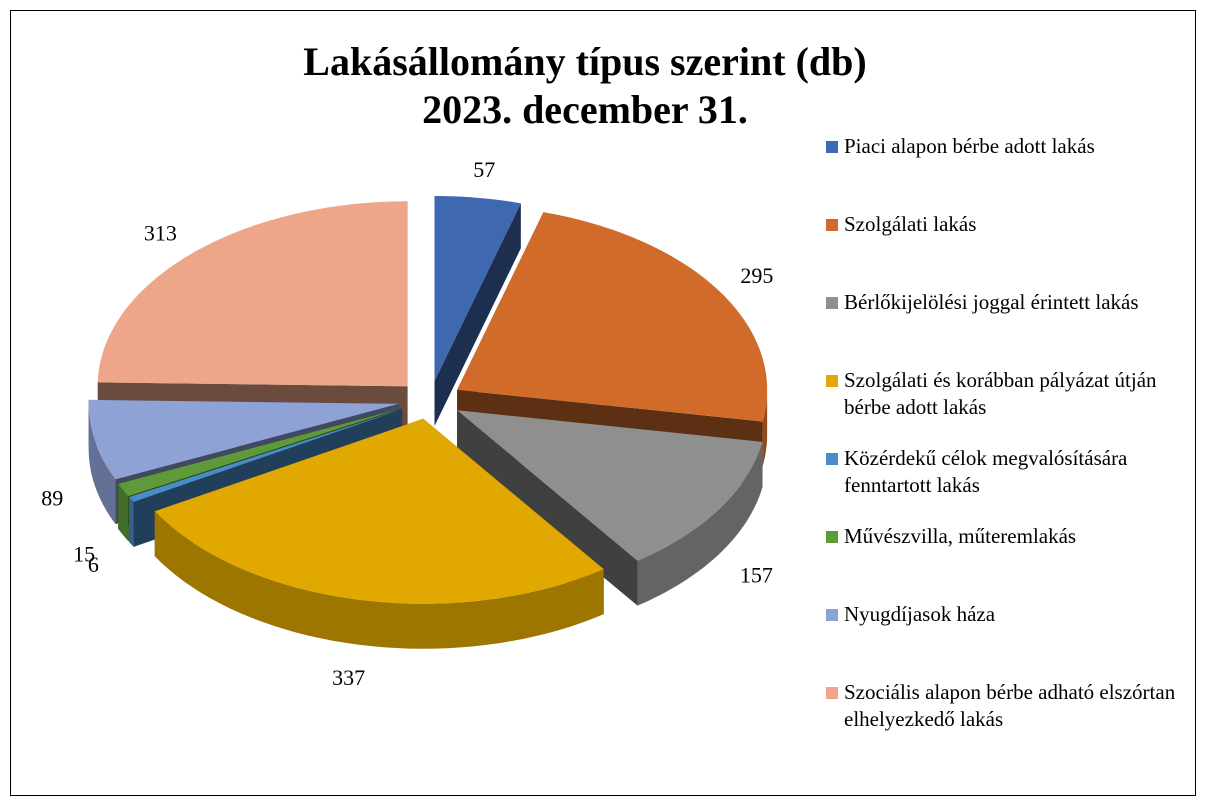 The height and width of the screenshot is (810, 1209). What do you see at coordinates (484, 169) in the screenshot?
I see `data-label: 57` at bounding box center [484, 169].